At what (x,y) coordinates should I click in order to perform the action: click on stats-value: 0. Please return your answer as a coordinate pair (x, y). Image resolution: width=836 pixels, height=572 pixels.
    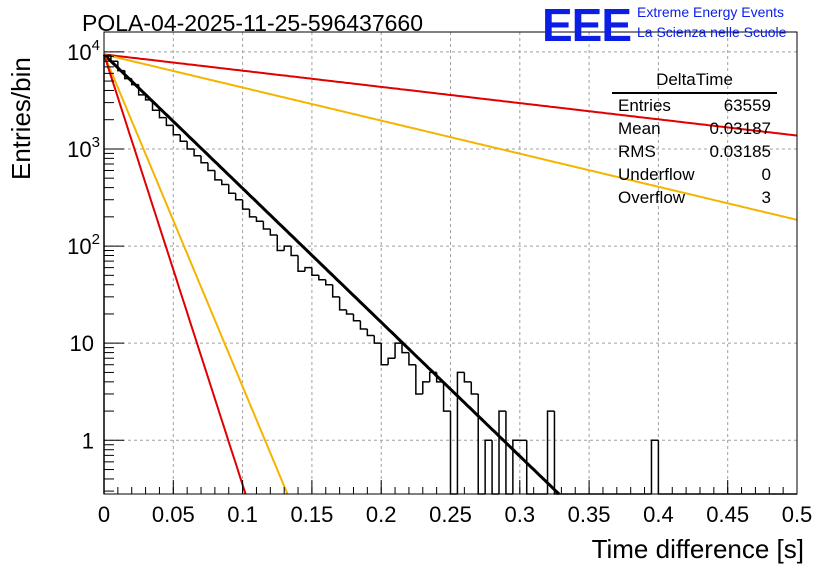
    Looking at the image, I should click on (766, 174).